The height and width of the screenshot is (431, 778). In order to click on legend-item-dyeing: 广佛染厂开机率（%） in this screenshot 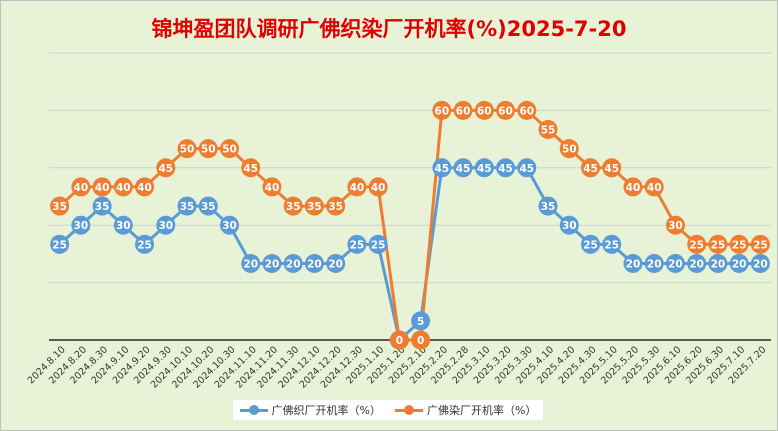, I will do `click(465, 410)`.